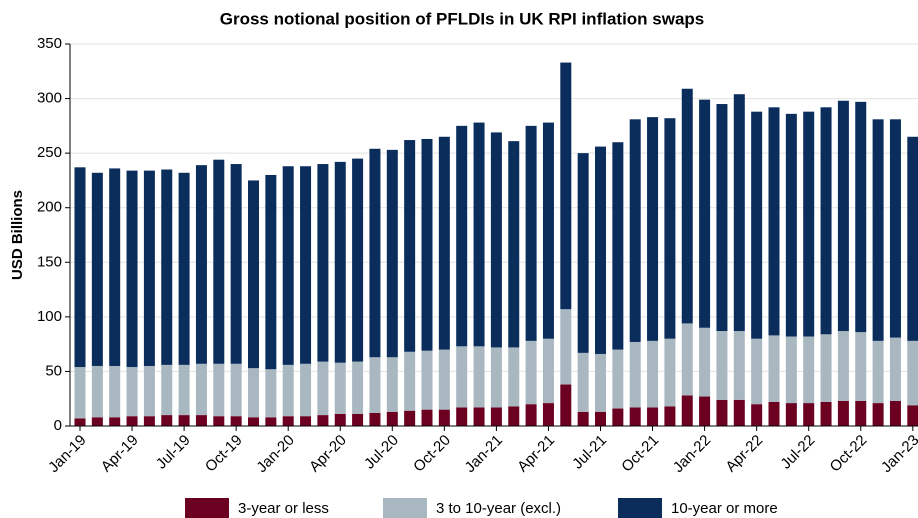 The width and height of the screenshot is (918, 518). I want to click on x-tick-label: Apr-22, so click(744, 454).